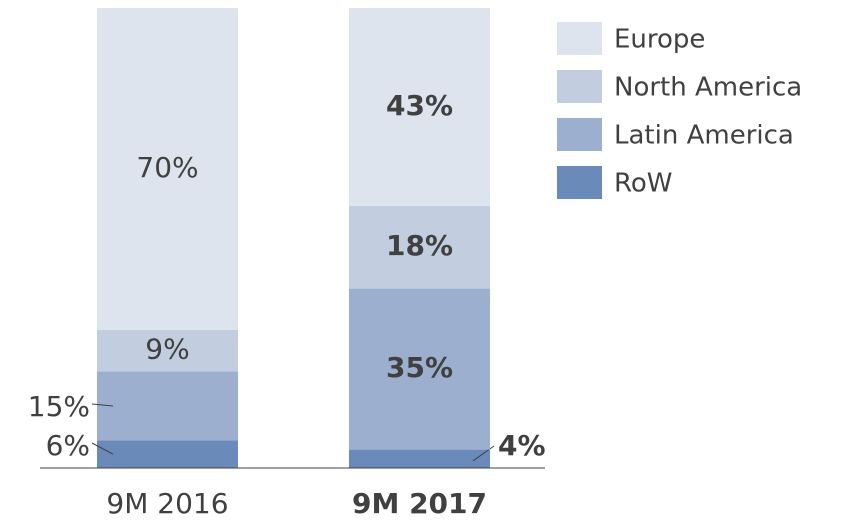 This screenshot has height=522, width=860. I want to click on data-label: 9%, so click(167, 349).